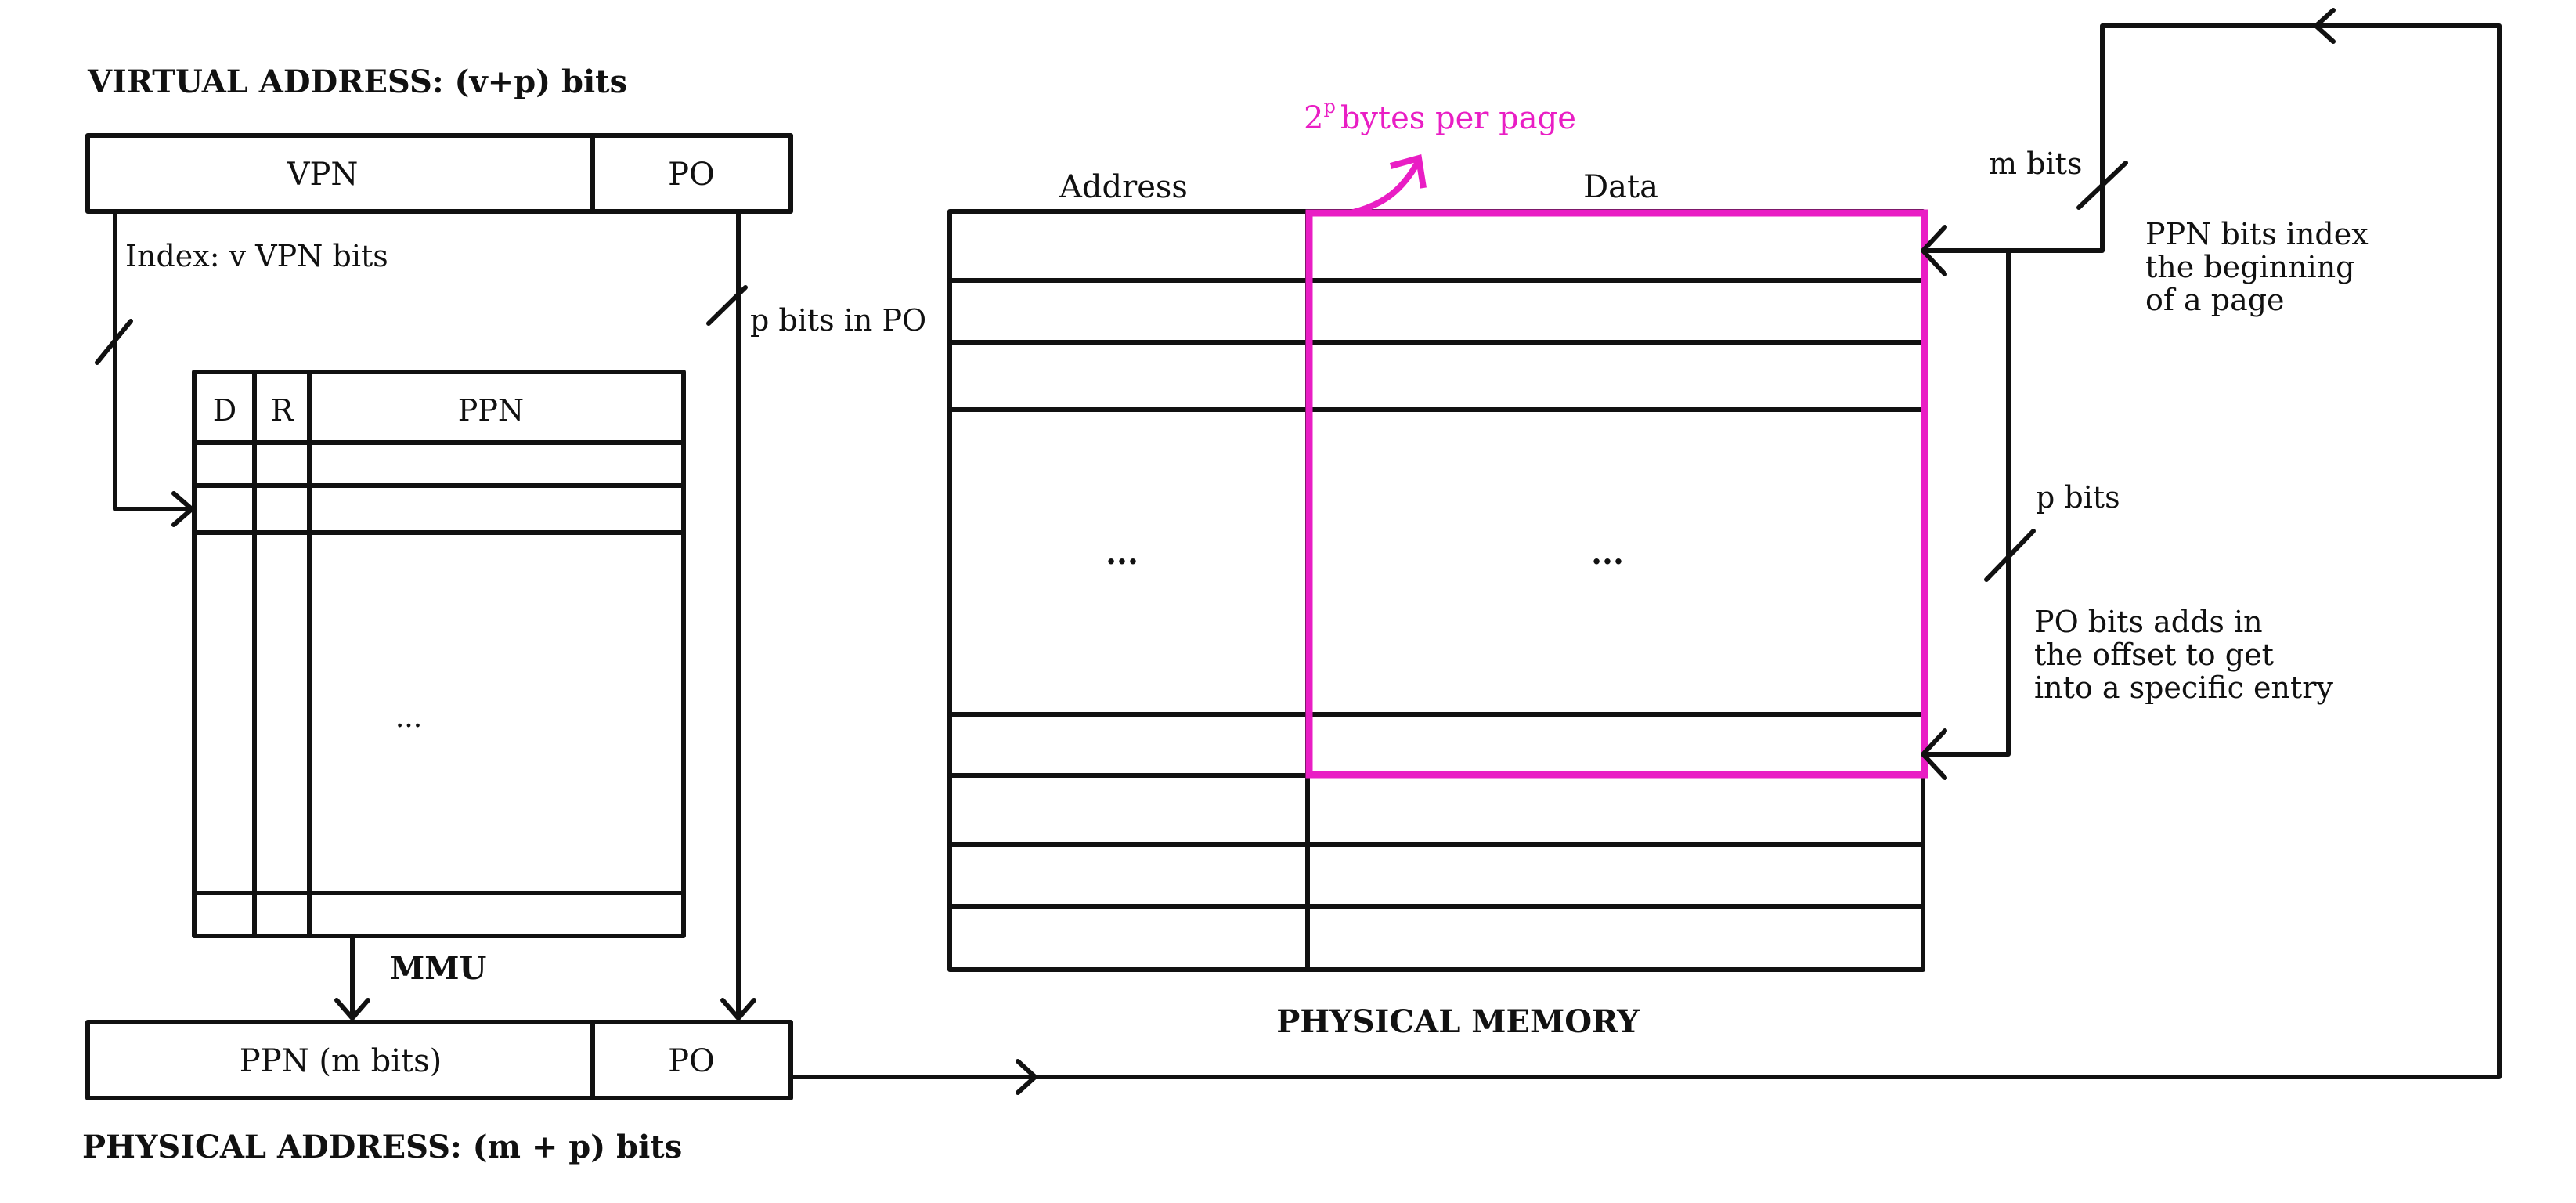  I want to click on virtual-address-title: VIRTUAL ADDRESS: (v+p) bits, so click(357, 81).